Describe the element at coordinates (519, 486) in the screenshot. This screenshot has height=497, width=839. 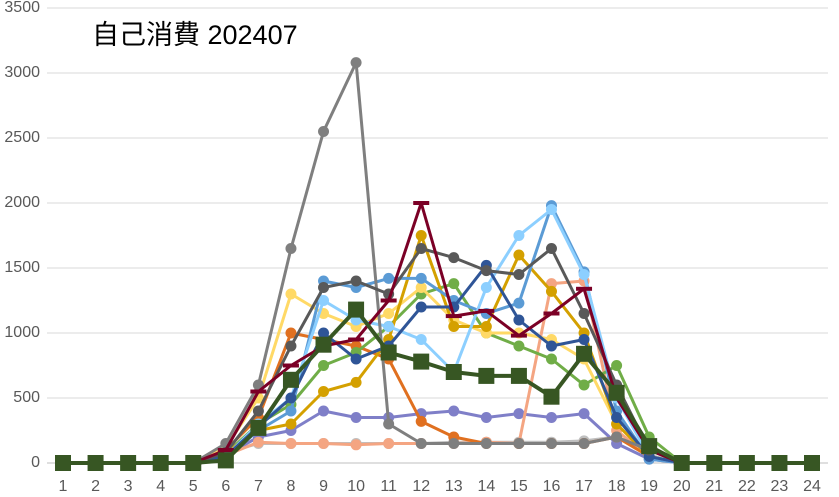
I see `x-tick-label: 15` at that location.